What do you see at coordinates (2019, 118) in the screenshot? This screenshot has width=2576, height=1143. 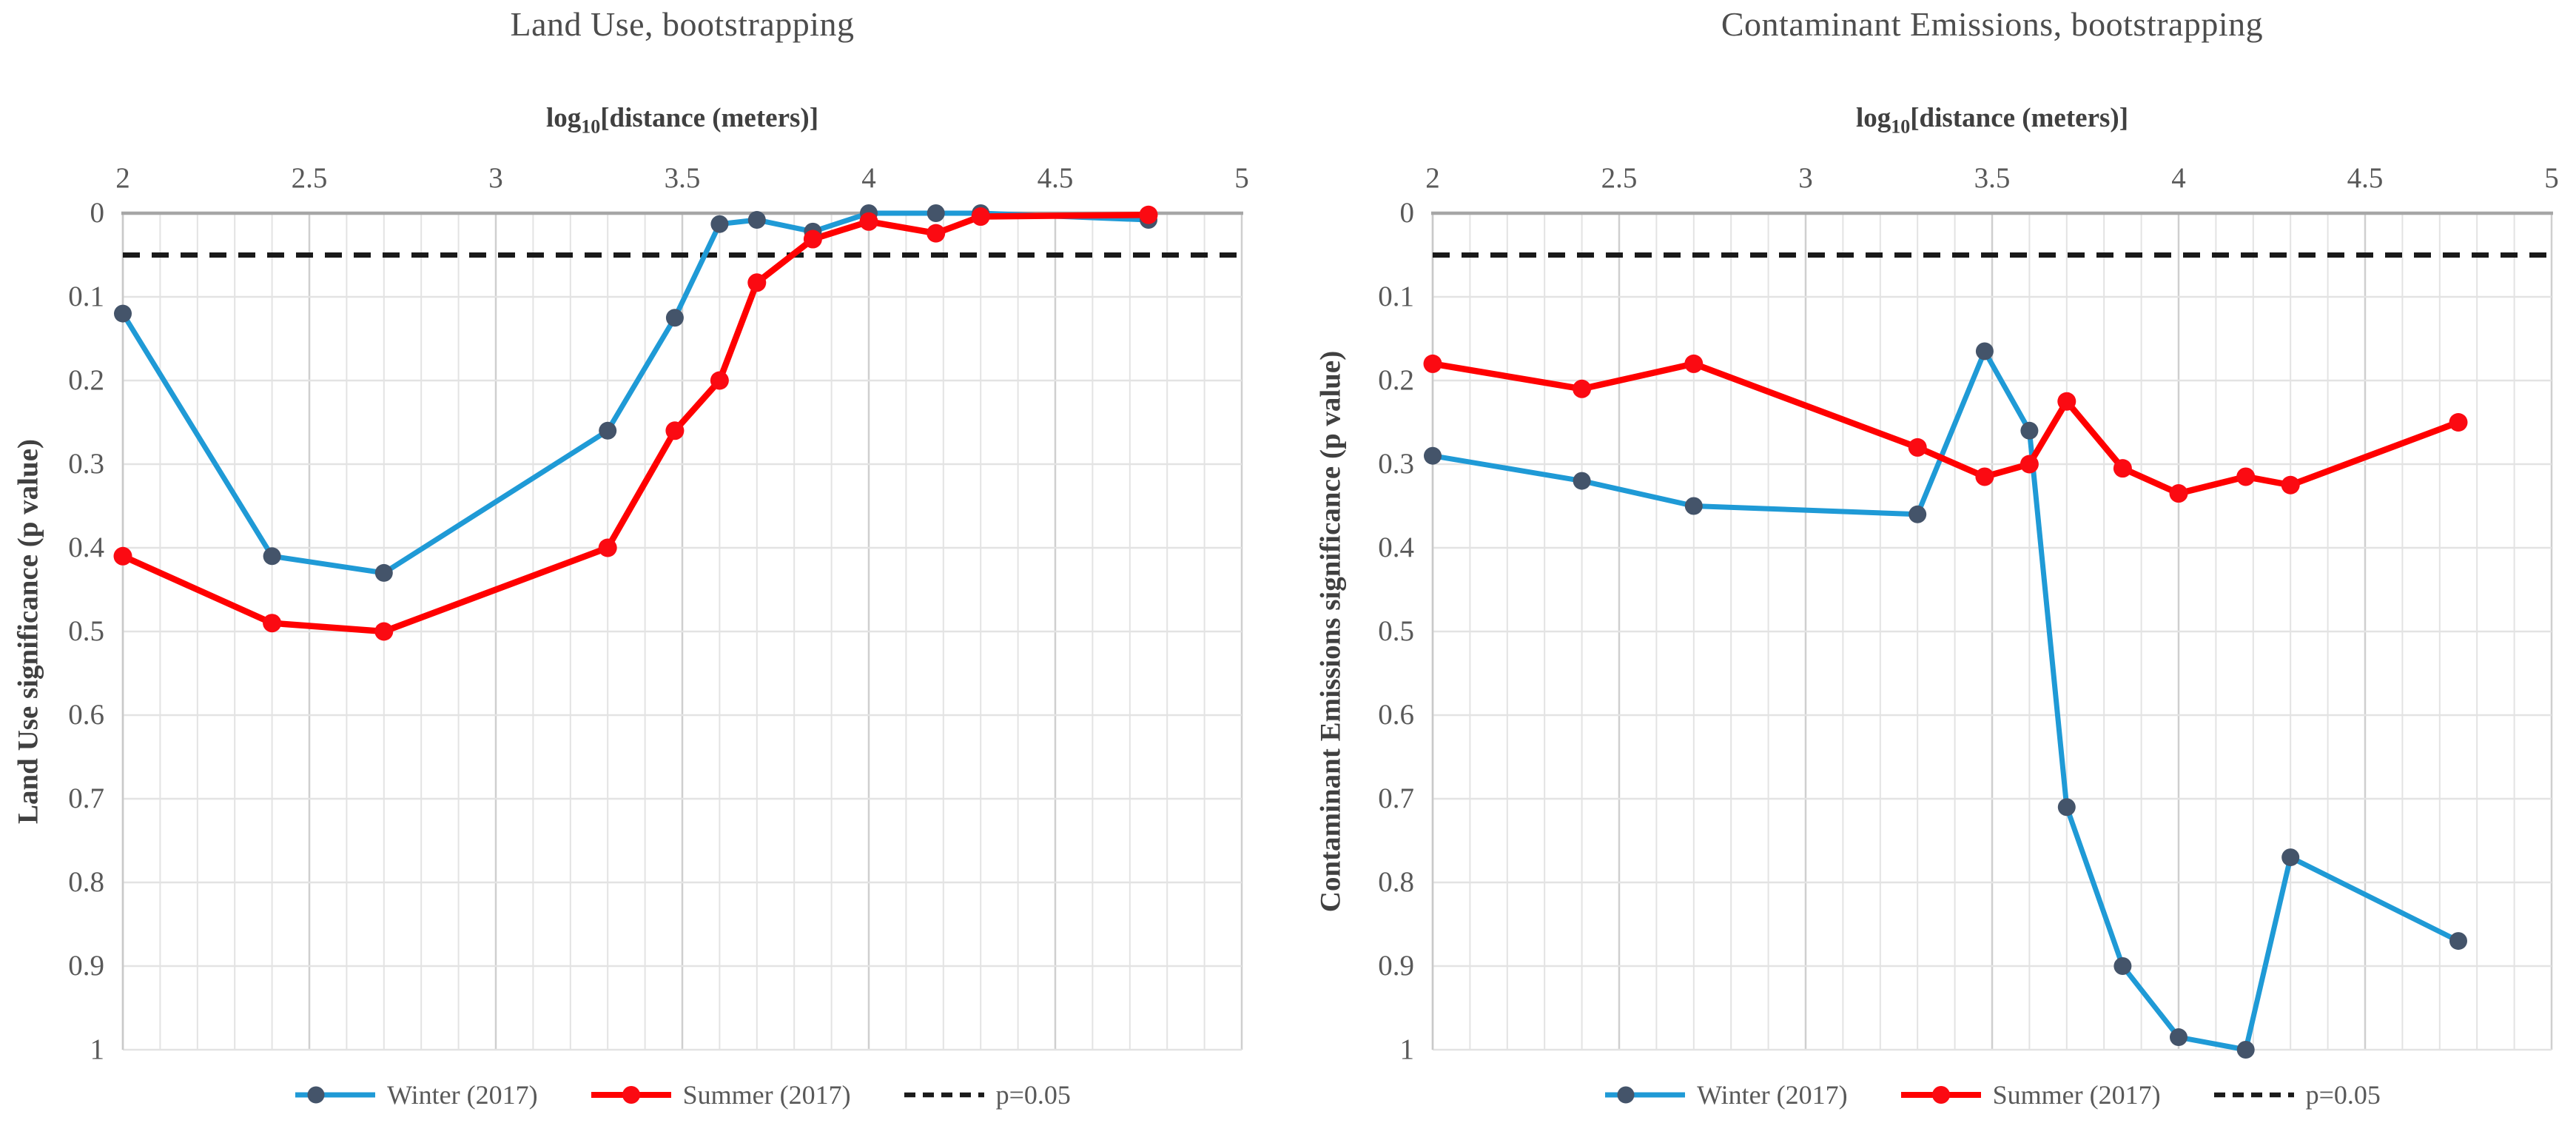 I see `x-axis-label-suffix: [distance (meters)]` at bounding box center [2019, 118].